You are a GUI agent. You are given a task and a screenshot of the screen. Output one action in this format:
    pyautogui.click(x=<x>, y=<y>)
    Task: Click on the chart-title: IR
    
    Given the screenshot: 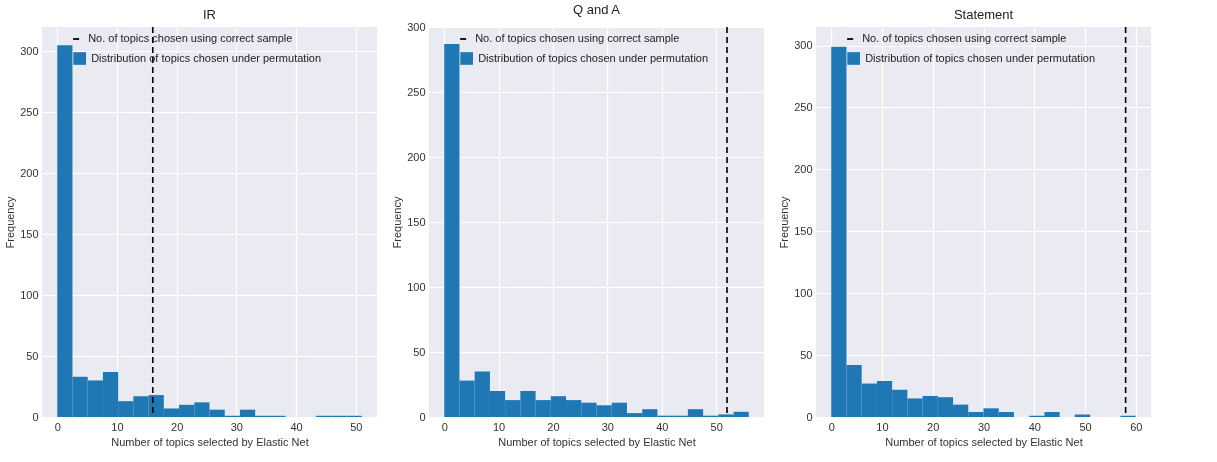 What is the action you would take?
    pyautogui.click(x=209, y=15)
    